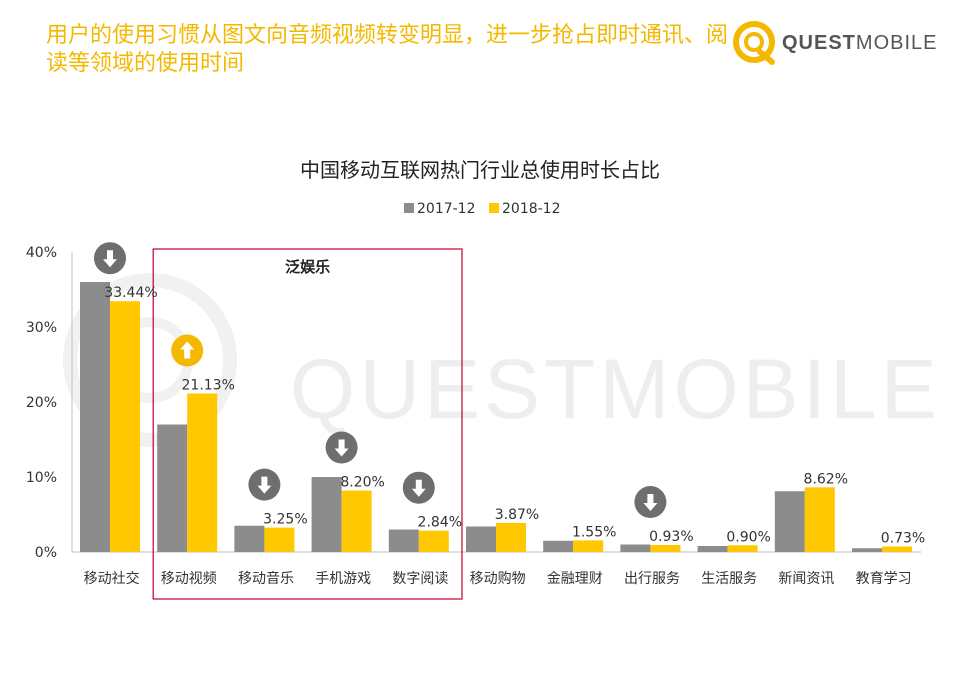 This screenshot has width=960, height=685. What do you see at coordinates (130, 293) in the screenshot?
I see `data-label: 33.44%` at bounding box center [130, 293].